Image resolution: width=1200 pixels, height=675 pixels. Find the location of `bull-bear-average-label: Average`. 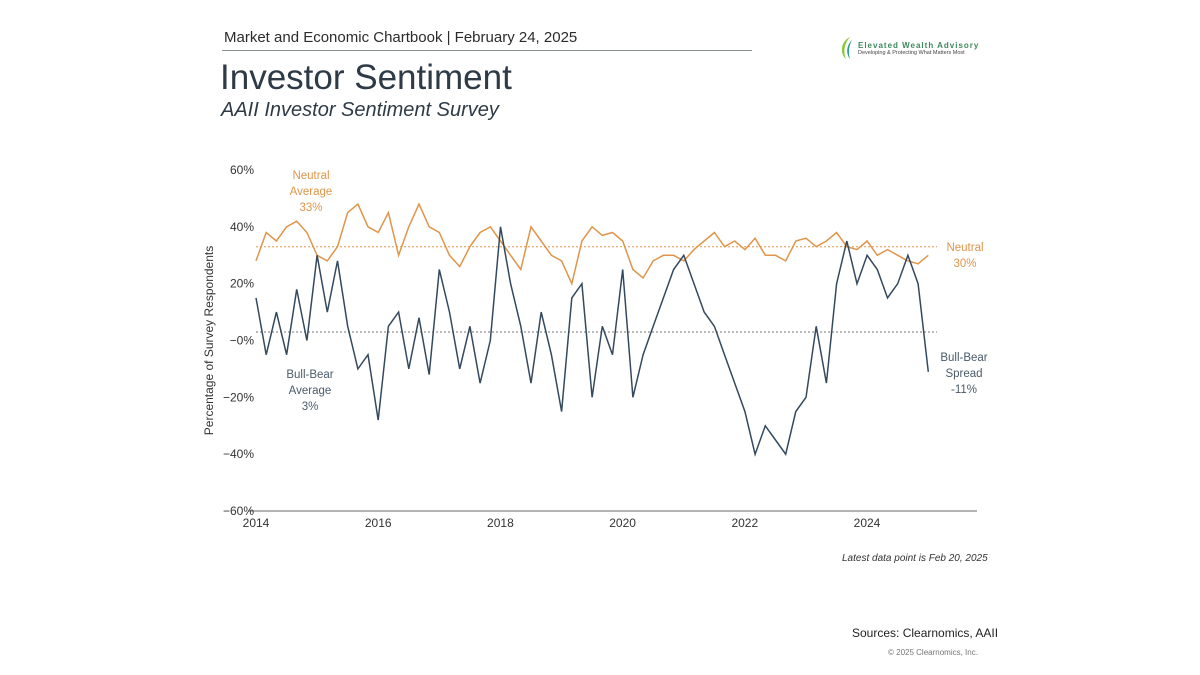

bull-bear-average-label: Average is located at coordinates (310, 391).